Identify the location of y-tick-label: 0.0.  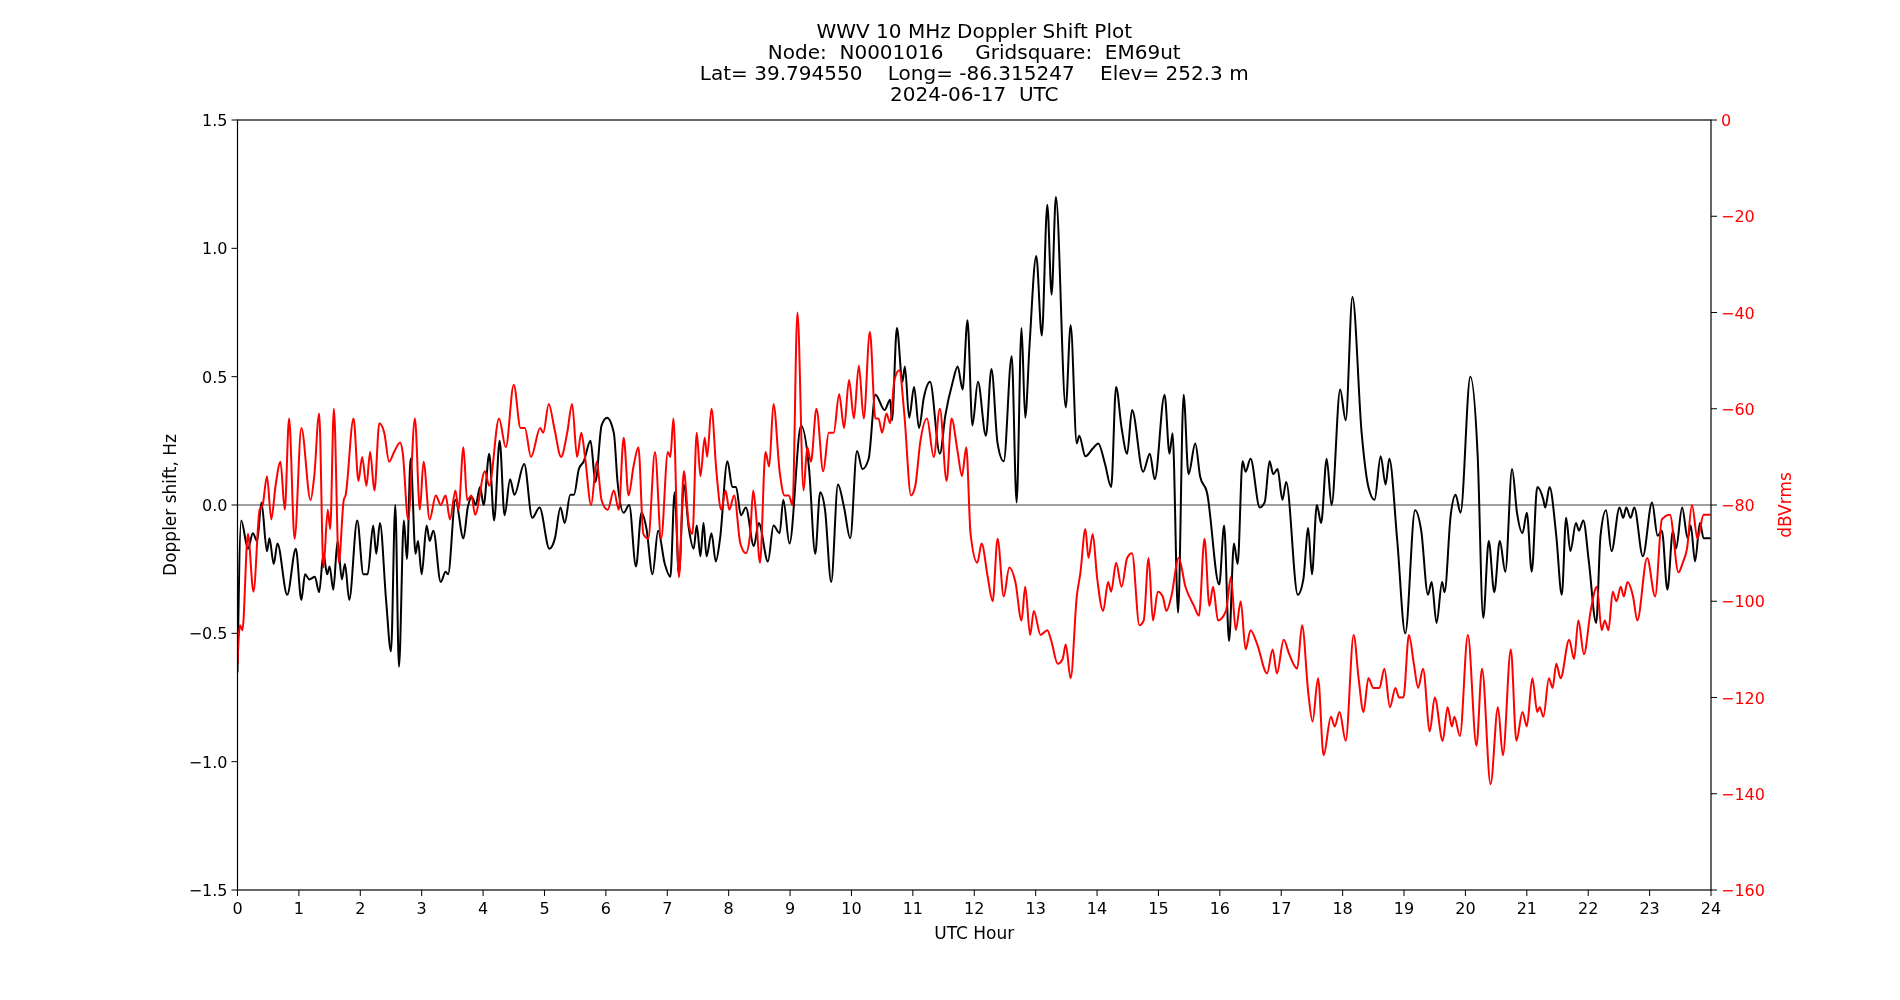
(215, 505).